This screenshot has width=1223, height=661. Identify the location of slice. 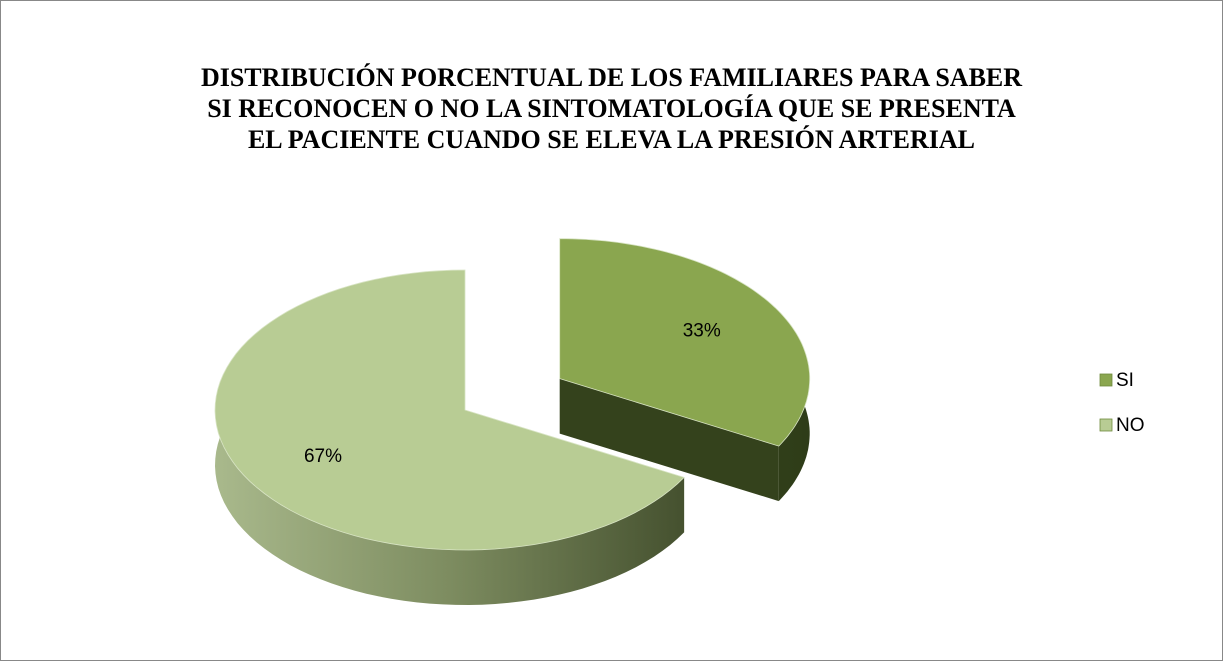
(685, 342).